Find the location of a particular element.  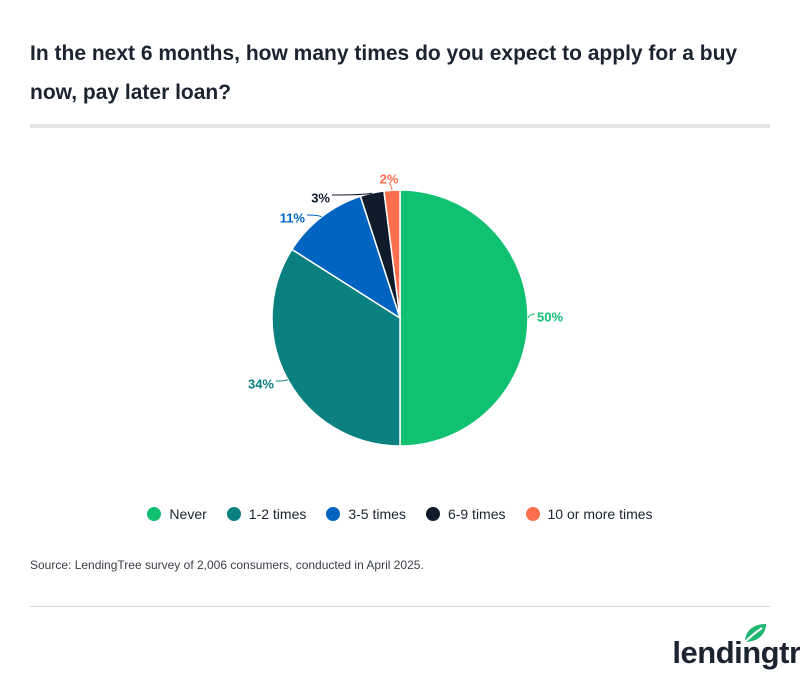

title-divider is located at coordinates (400, 126).